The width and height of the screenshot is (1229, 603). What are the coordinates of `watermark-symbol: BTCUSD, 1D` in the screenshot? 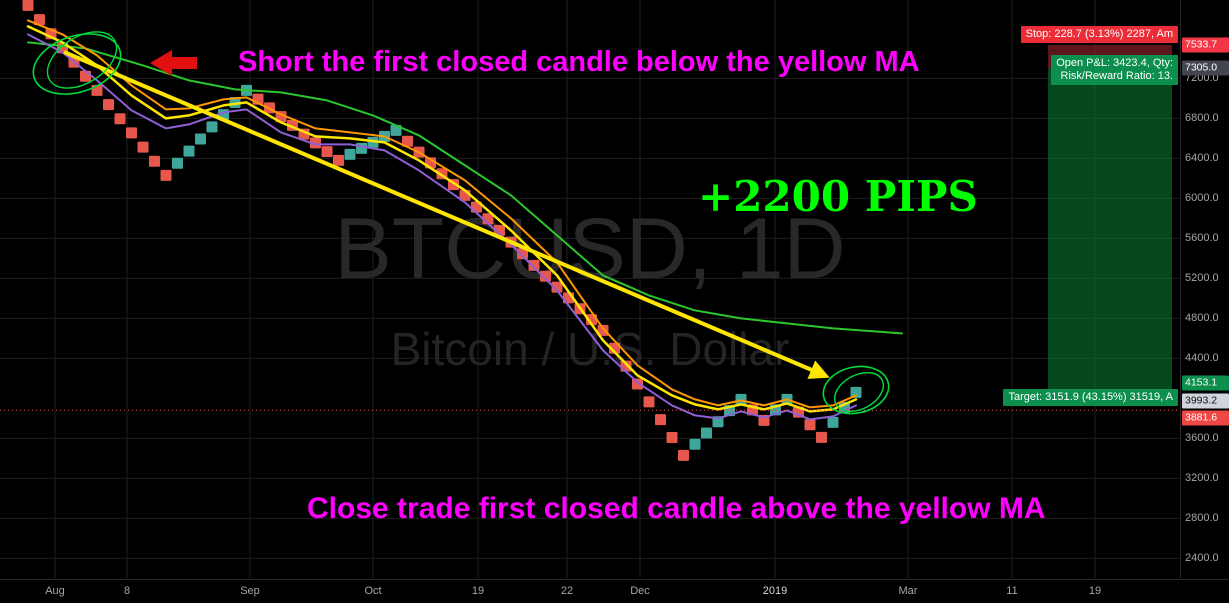 It's located at (589, 249).